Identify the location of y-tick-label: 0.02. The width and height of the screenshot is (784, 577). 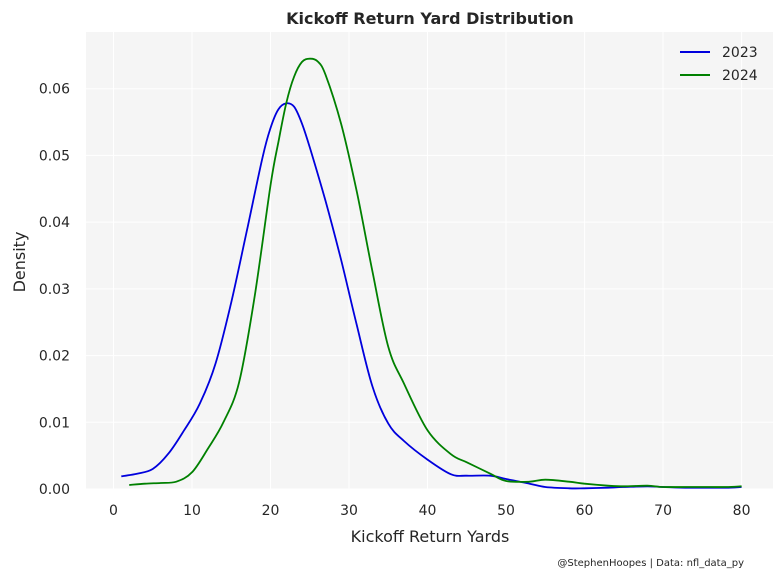
(54, 357).